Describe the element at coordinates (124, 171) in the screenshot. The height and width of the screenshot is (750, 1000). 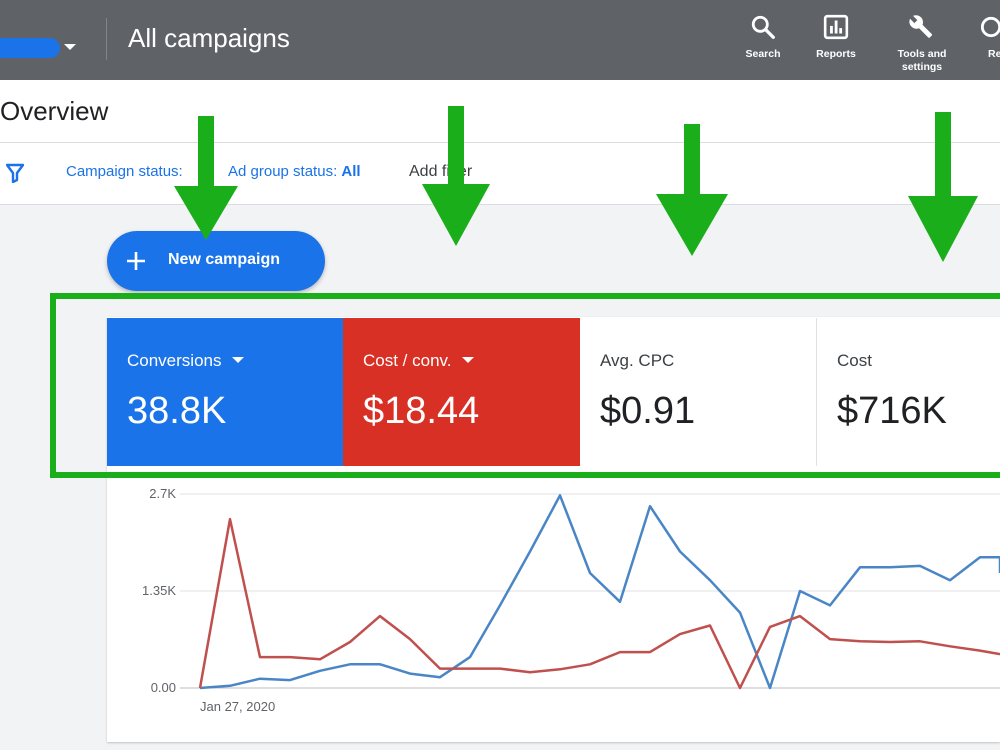
I see `campaign-status-filter: Campaign status:` at that location.